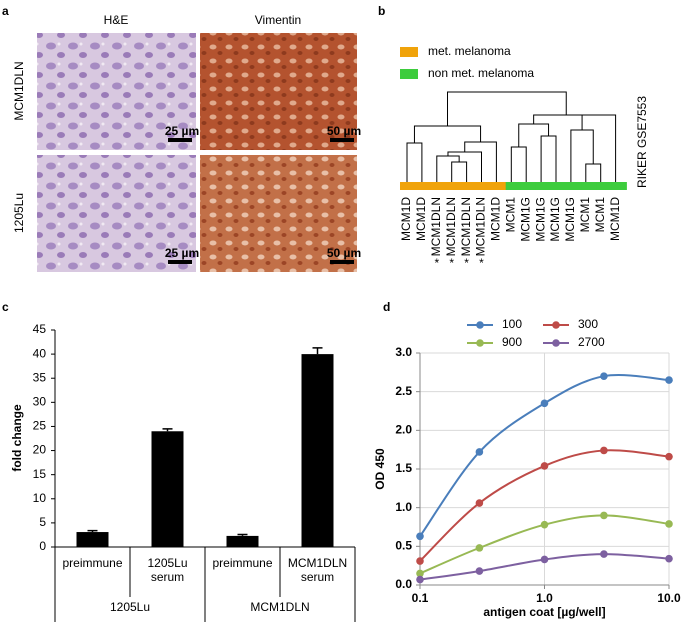  Describe the element at coordinates (403, 430) in the screenshot. I see `y-tick-label: 2.0` at that location.